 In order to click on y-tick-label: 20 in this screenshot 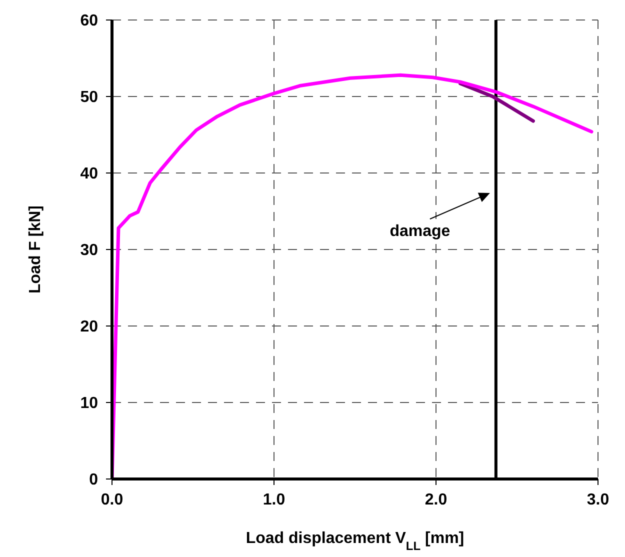, I will do `click(89, 327)`.